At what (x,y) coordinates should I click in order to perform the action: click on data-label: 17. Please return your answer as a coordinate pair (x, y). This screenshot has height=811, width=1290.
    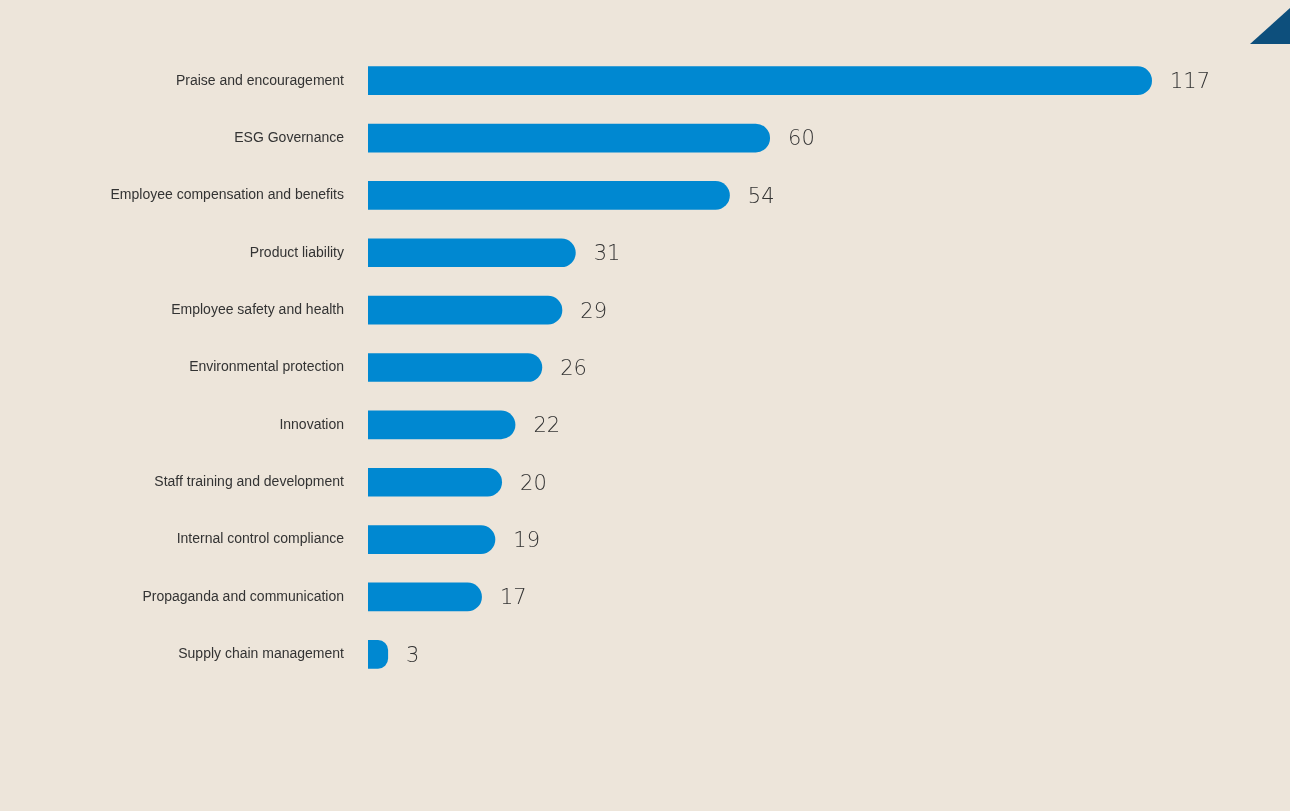
    Looking at the image, I should click on (513, 597).